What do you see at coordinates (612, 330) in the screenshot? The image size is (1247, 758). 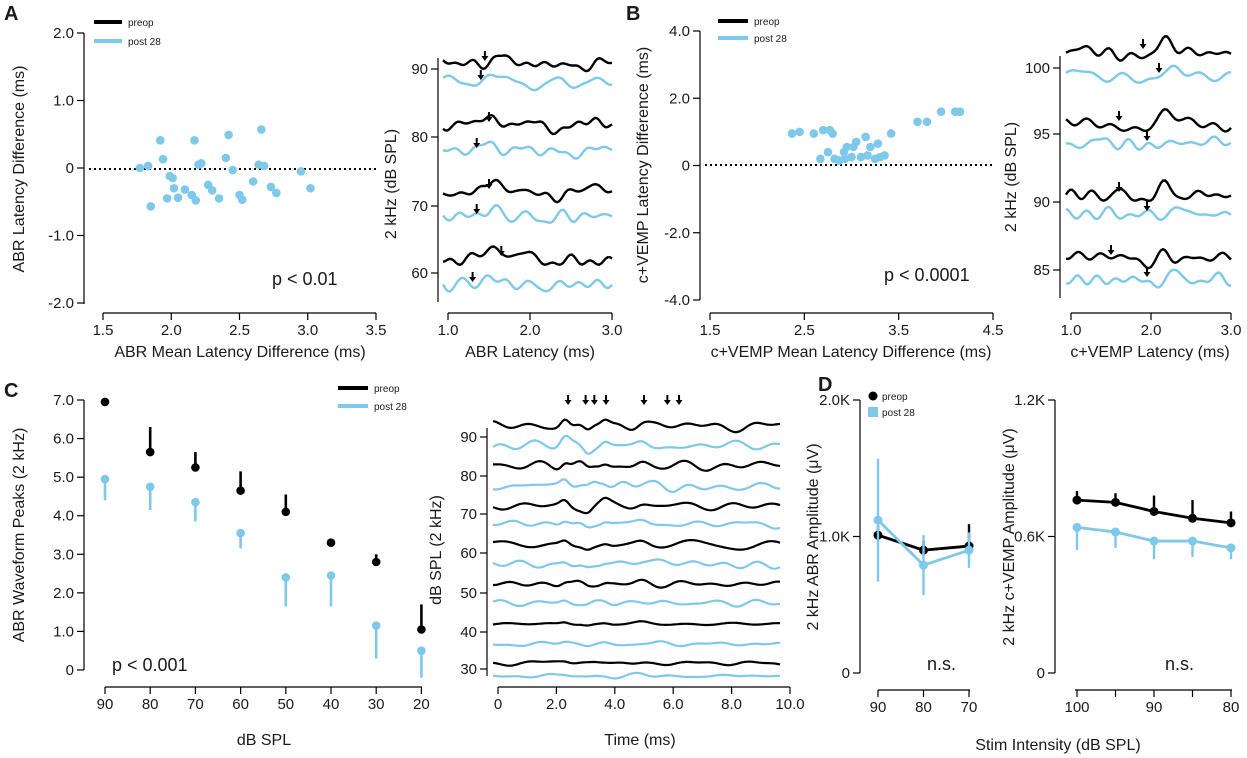 I see `ta-xtick-label: 3.0` at bounding box center [612, 330].